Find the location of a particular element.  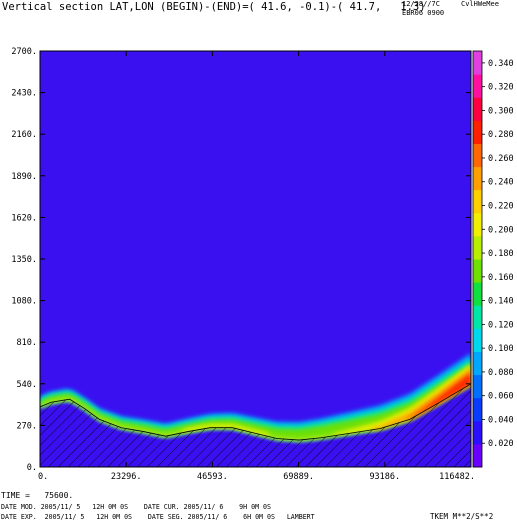

y-tick-label: 1620. is located at coordinates (24, 218).